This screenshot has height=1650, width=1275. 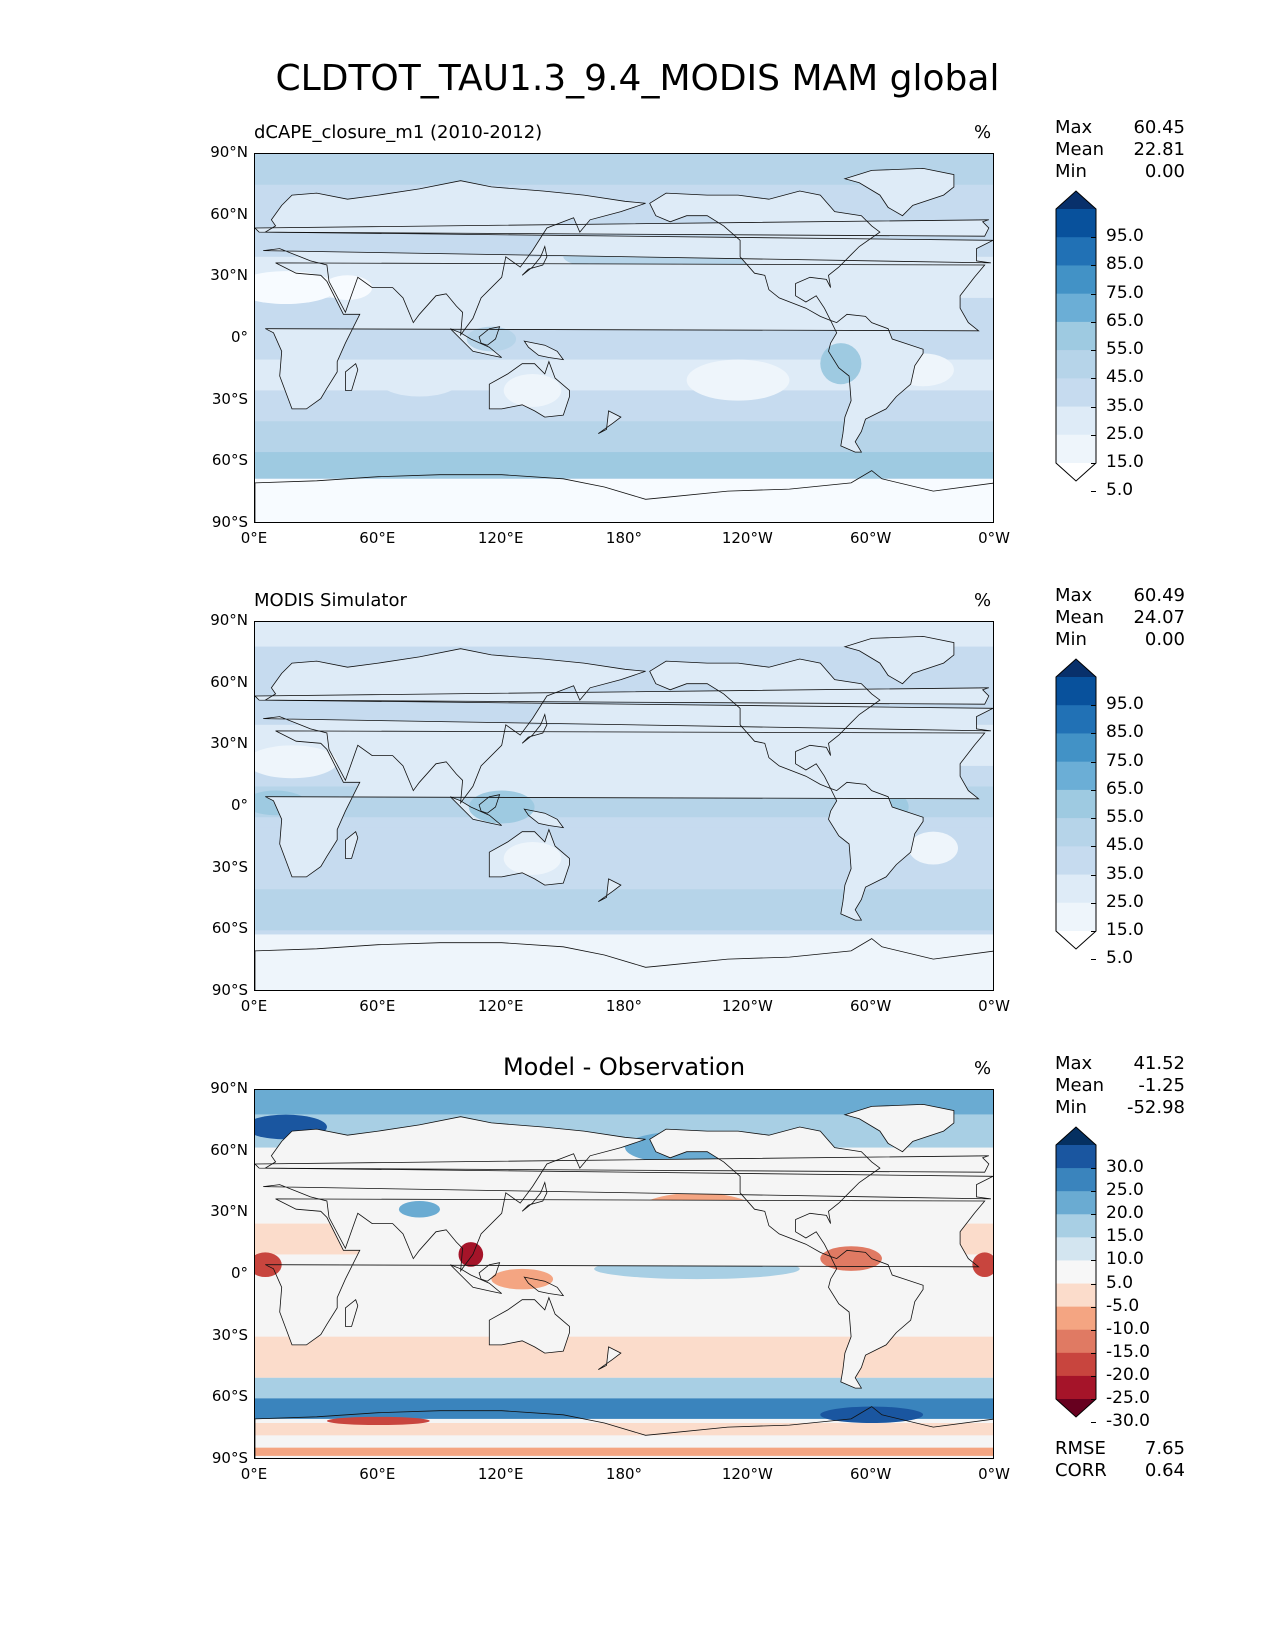 I want to click on antarctic-band, so click(x=624, y=962).